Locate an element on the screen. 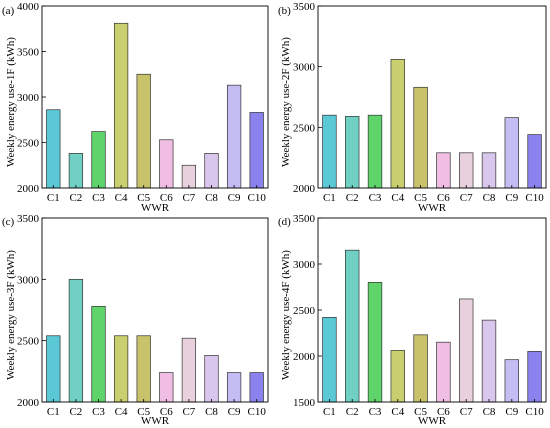 This screenshot has width=550, height=428. panel-d-xtick-label: C3 is located at coordinates (375, 412).